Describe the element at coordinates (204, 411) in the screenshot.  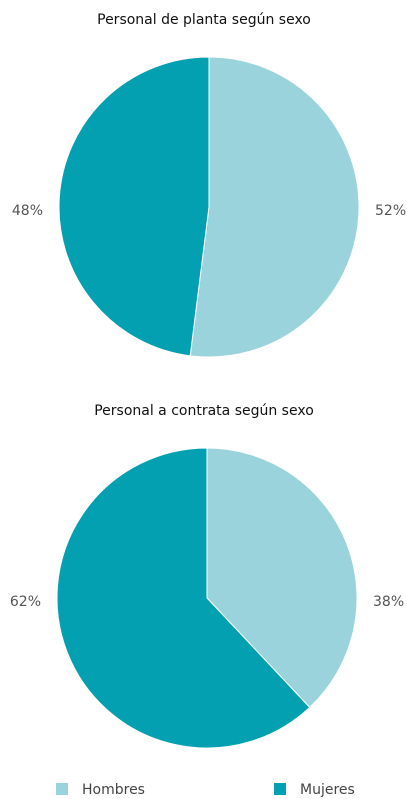
I see `chart-title: Personal a contrata según sexo` at that location.